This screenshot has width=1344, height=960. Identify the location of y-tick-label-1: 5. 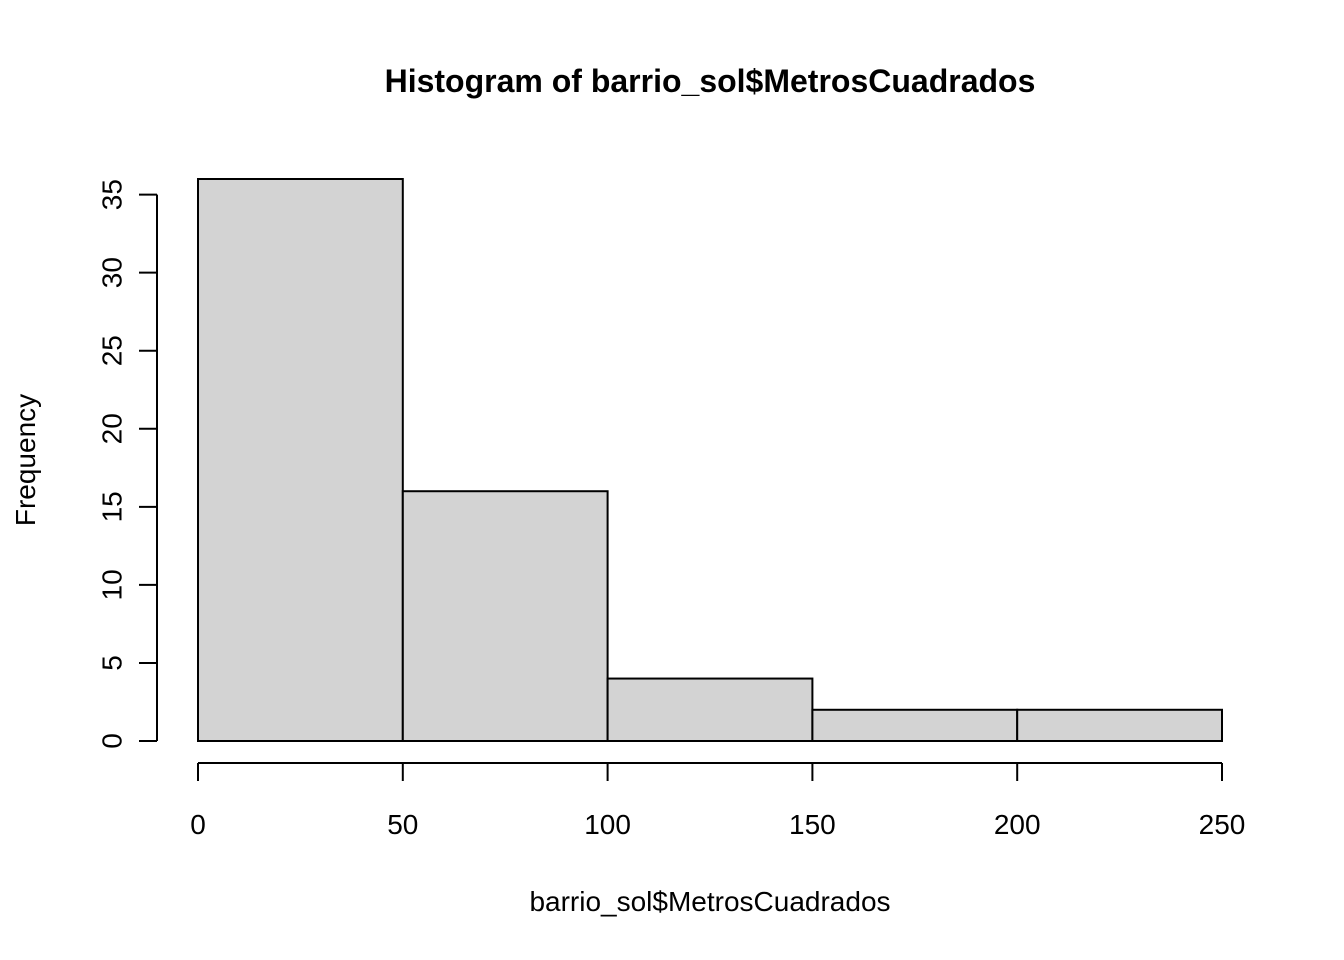
(112, 663).